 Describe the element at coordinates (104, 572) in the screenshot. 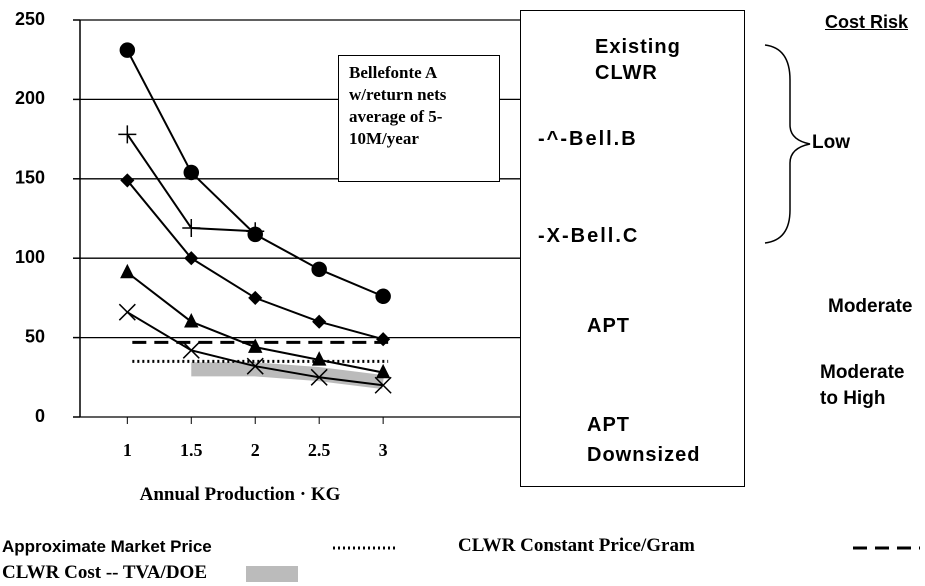

I see `legend-label: CLWR Cost -- TVA/DOE` at that location.